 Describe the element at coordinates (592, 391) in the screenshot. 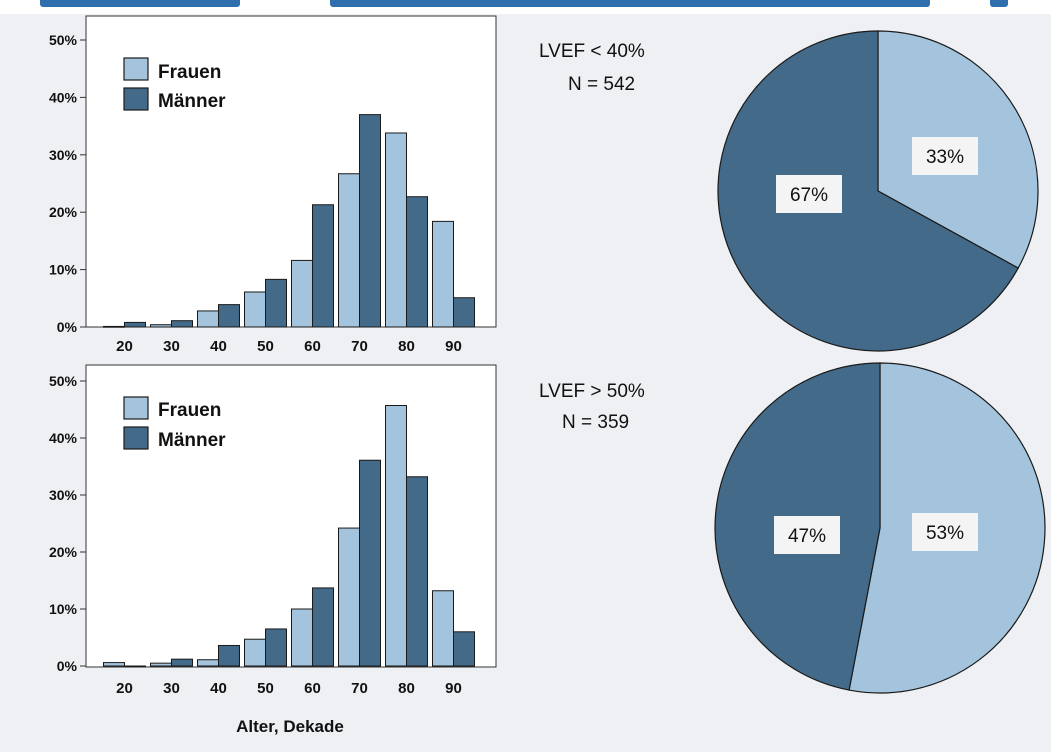

I see `lvef-label: LVEF > 50%` at that location.